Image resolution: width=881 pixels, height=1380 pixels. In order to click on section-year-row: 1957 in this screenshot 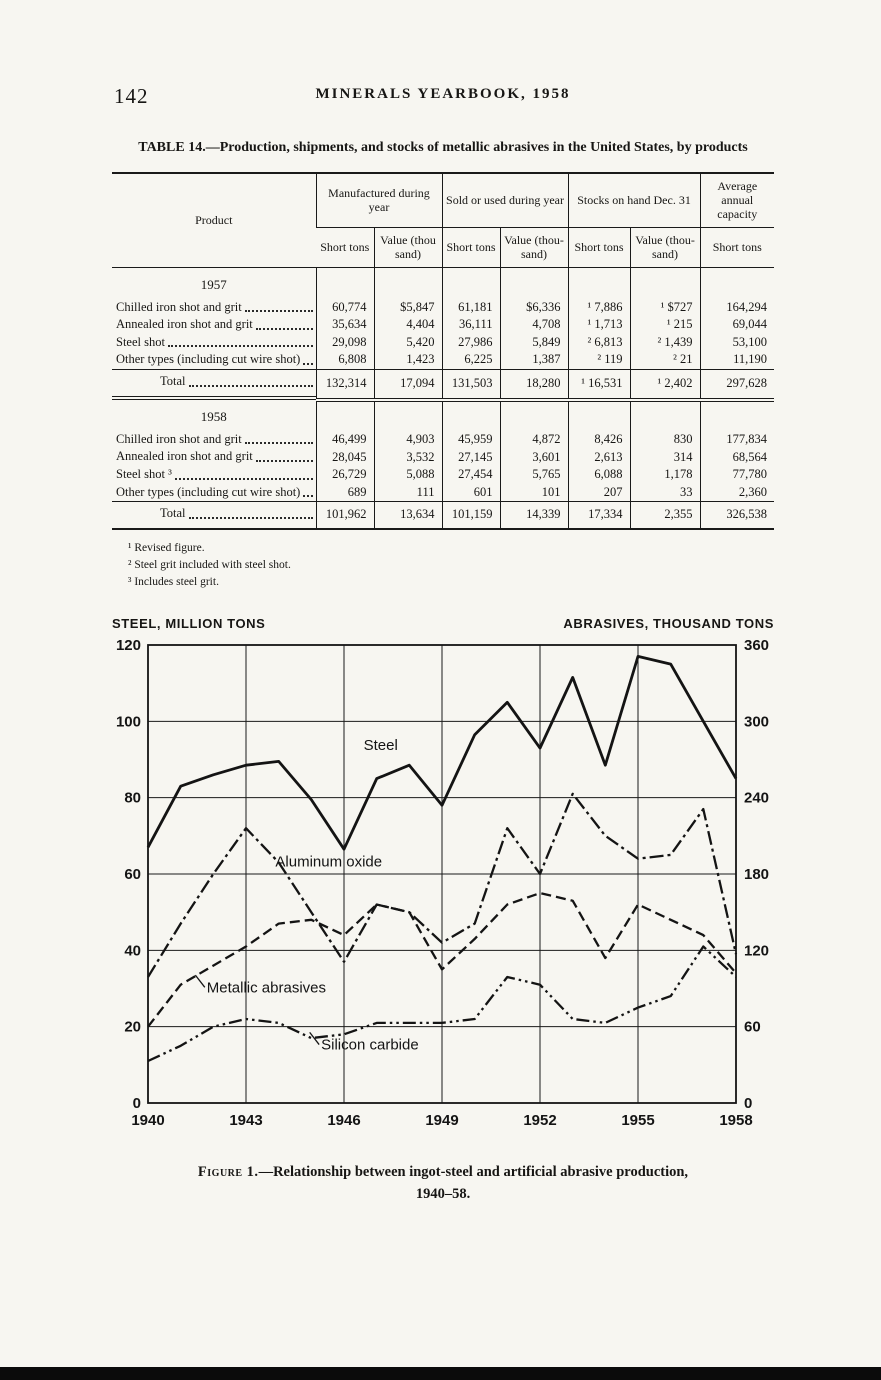, I will do `click(443, 283)`.